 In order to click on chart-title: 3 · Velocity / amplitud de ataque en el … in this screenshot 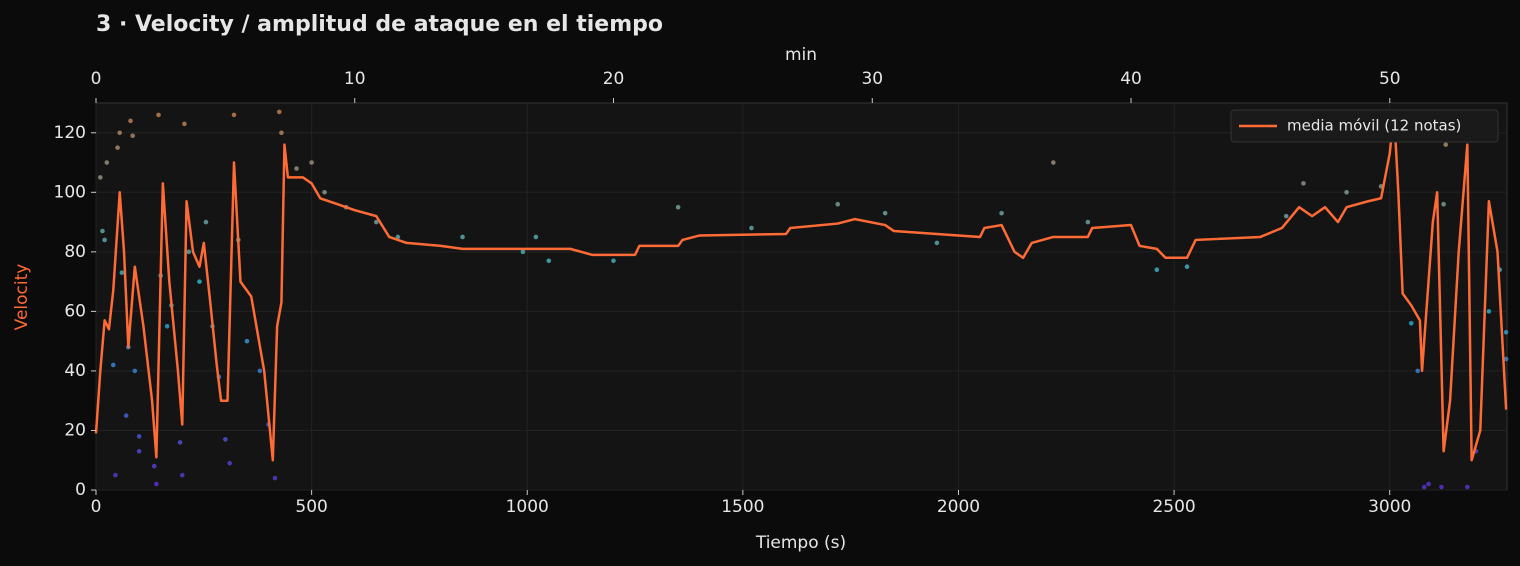, I will do `click(379, 24)`.